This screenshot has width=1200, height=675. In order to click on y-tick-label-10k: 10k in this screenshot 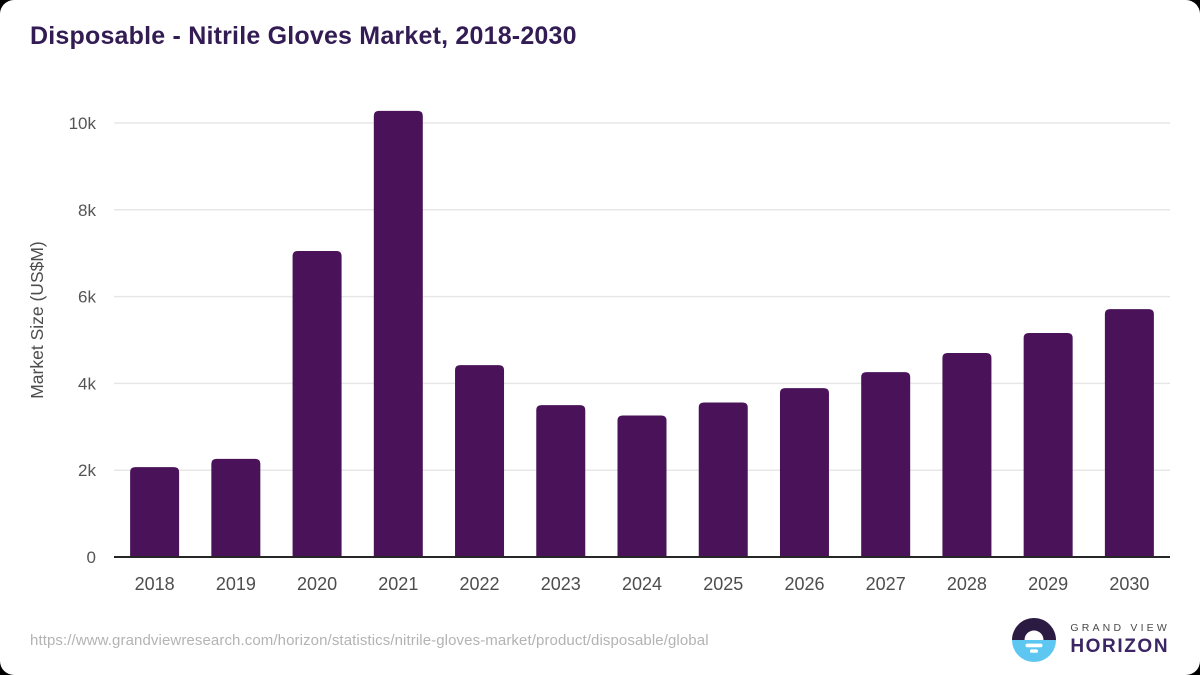, I will do `click(83, 123)`.